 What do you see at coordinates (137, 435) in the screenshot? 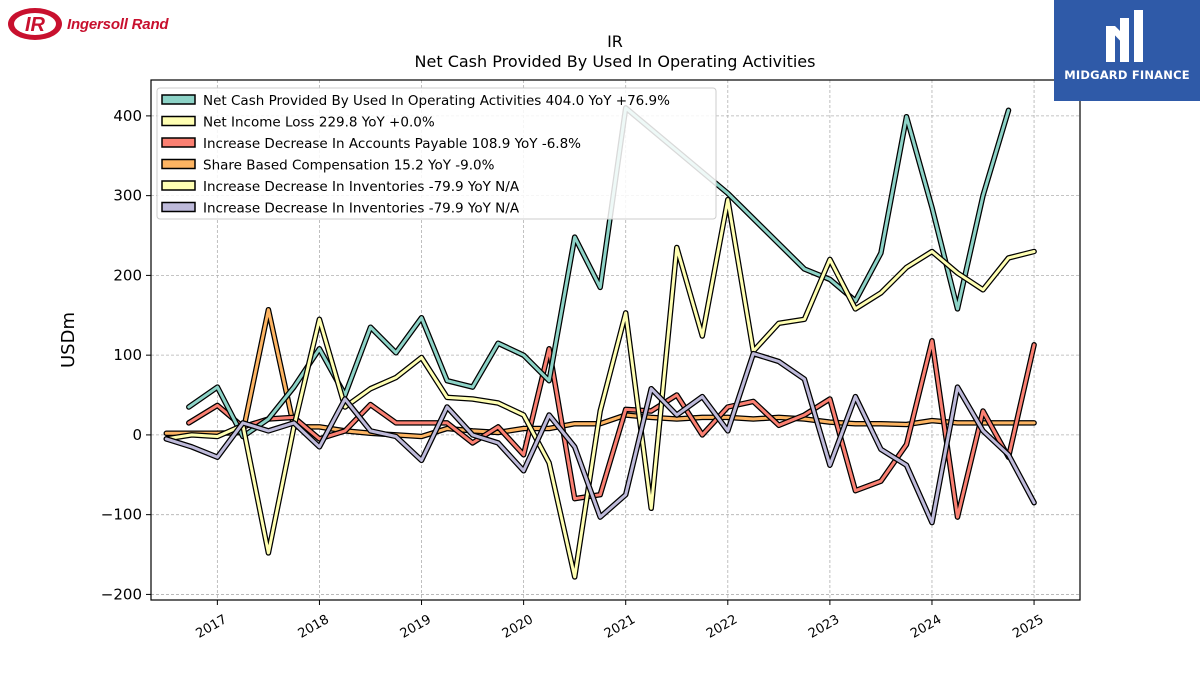
I see `y-tick-label: 0` at bounding box center [137, 435].